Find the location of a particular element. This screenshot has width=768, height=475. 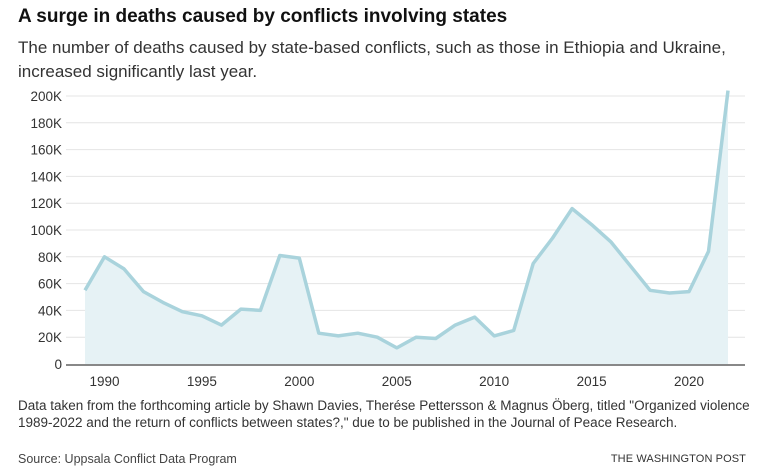

x-tick-label: 2010 is located at coordinates (494, 381).